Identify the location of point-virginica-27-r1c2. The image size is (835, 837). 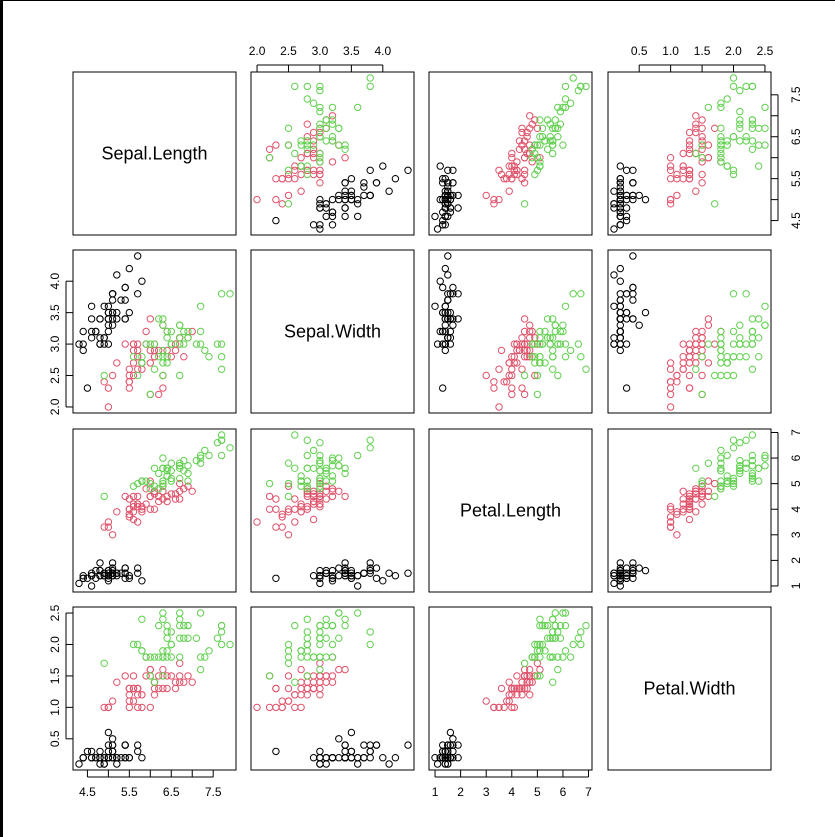
(307, 149).